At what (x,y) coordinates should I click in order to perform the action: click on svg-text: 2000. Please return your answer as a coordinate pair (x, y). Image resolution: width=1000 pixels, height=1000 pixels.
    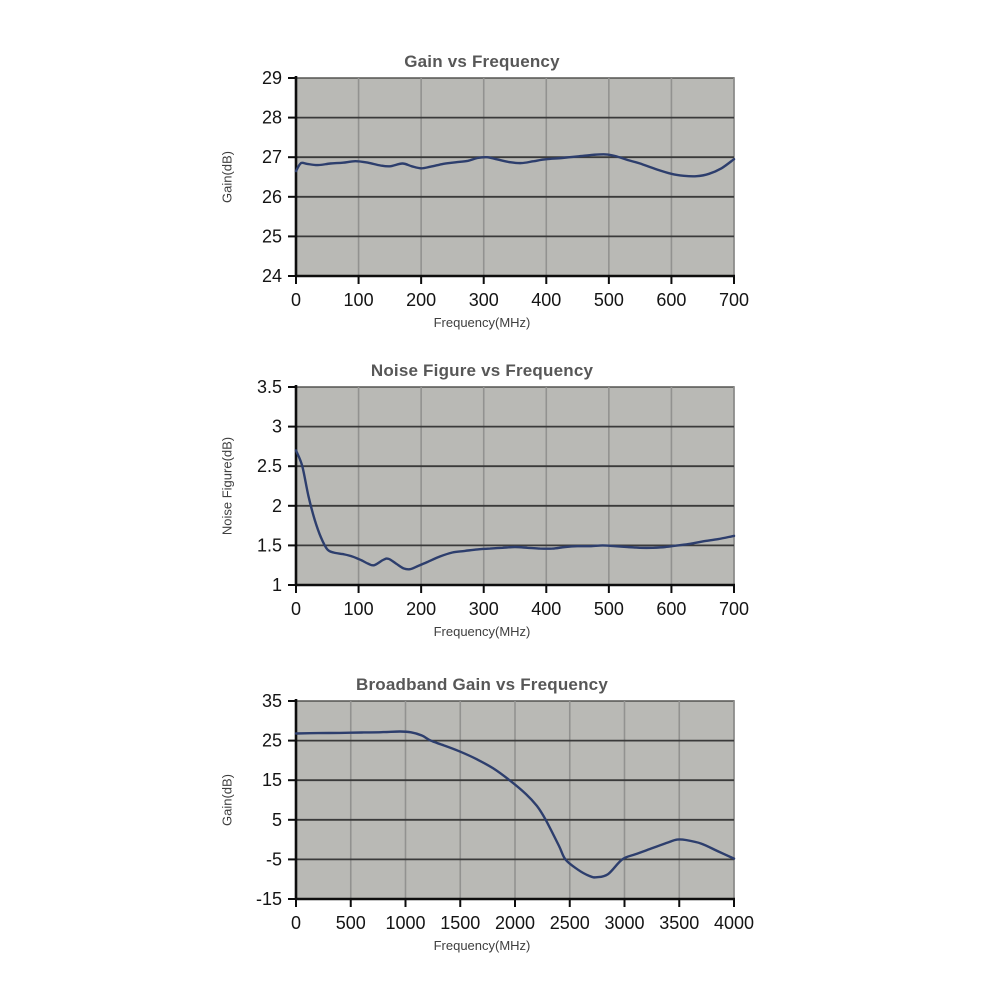
    Looking at the image, I should click on (515, 923).